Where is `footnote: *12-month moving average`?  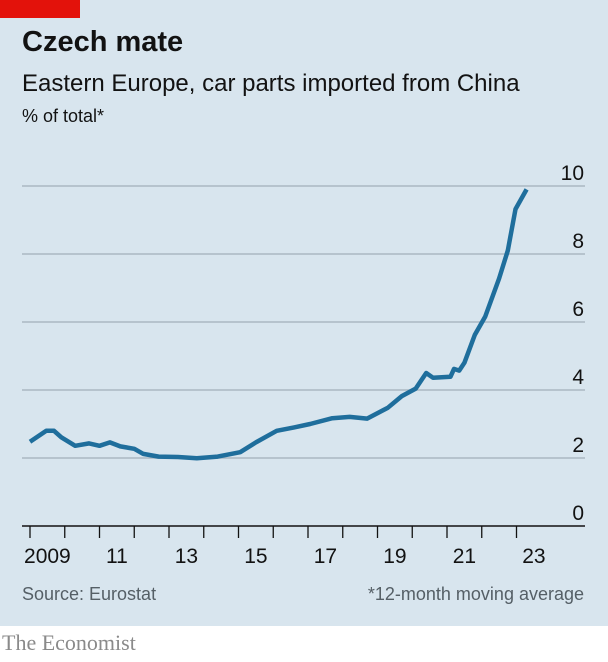
footnote: *12-month moving average is located at coordinates (475, 594).